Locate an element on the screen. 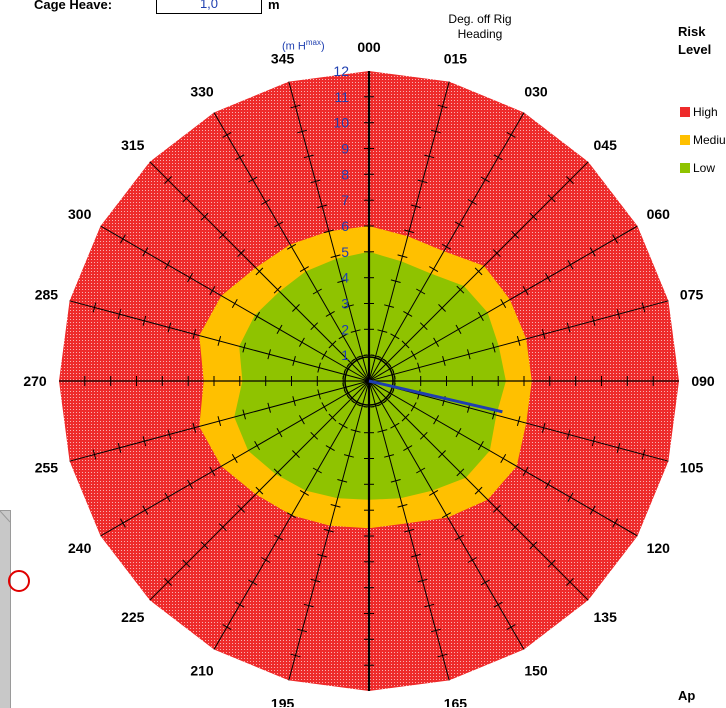 The image size is (726, 708). angle-label-090: 090 is located at coordinates (703, 381).